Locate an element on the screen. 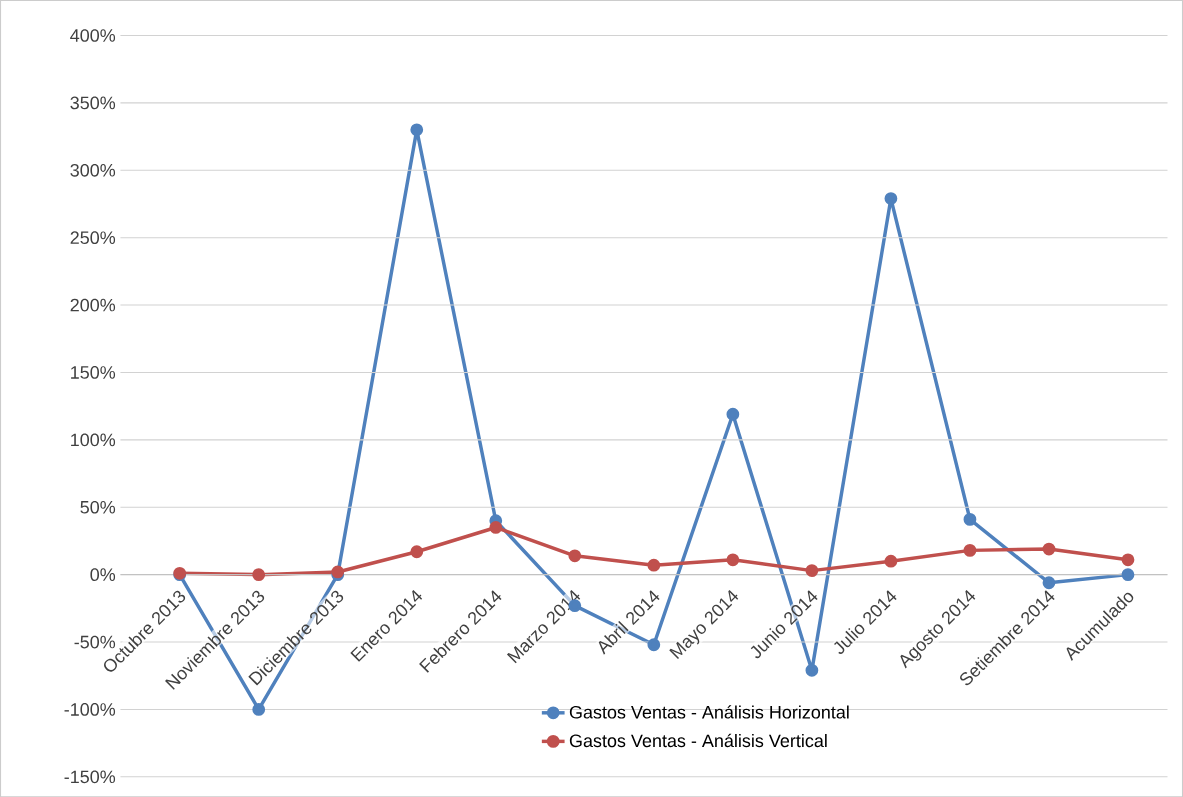  y-tick-label: 50% is located at coordinates (98, 507).